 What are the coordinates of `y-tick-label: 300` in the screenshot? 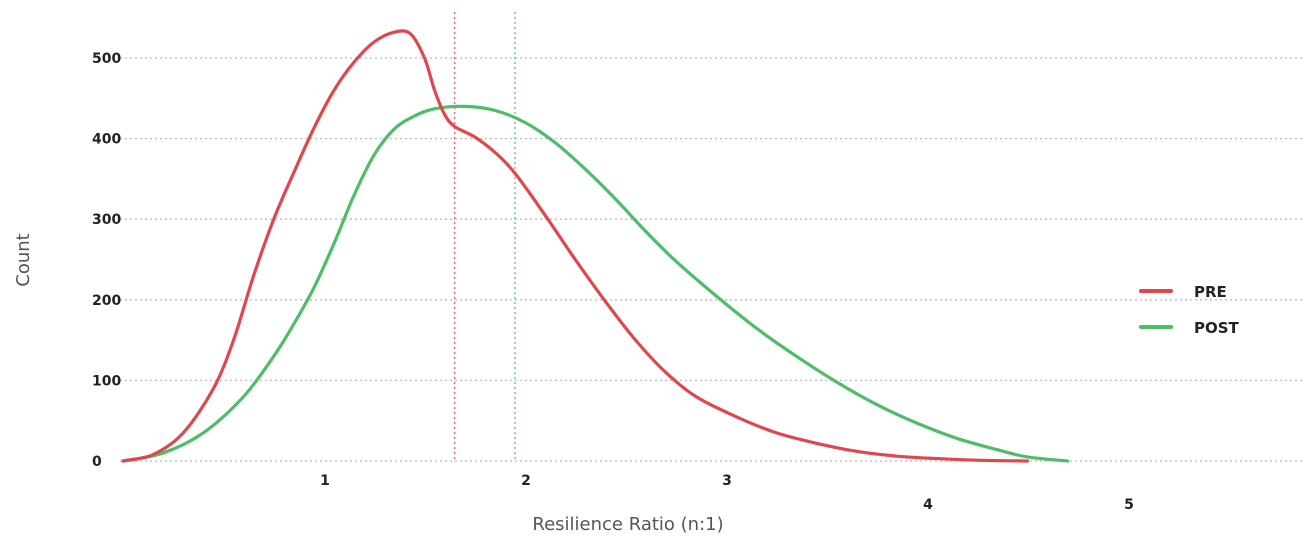 It's located at (106, 220).